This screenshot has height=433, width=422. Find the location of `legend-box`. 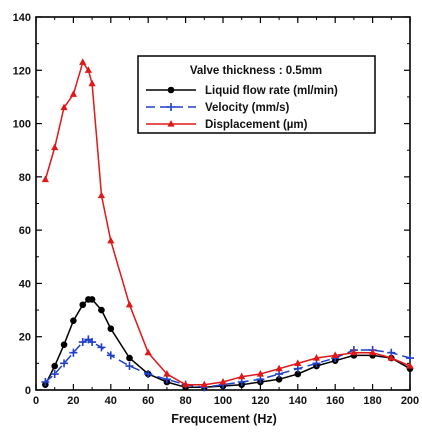

legend-box is located at coordinates (256, 94).